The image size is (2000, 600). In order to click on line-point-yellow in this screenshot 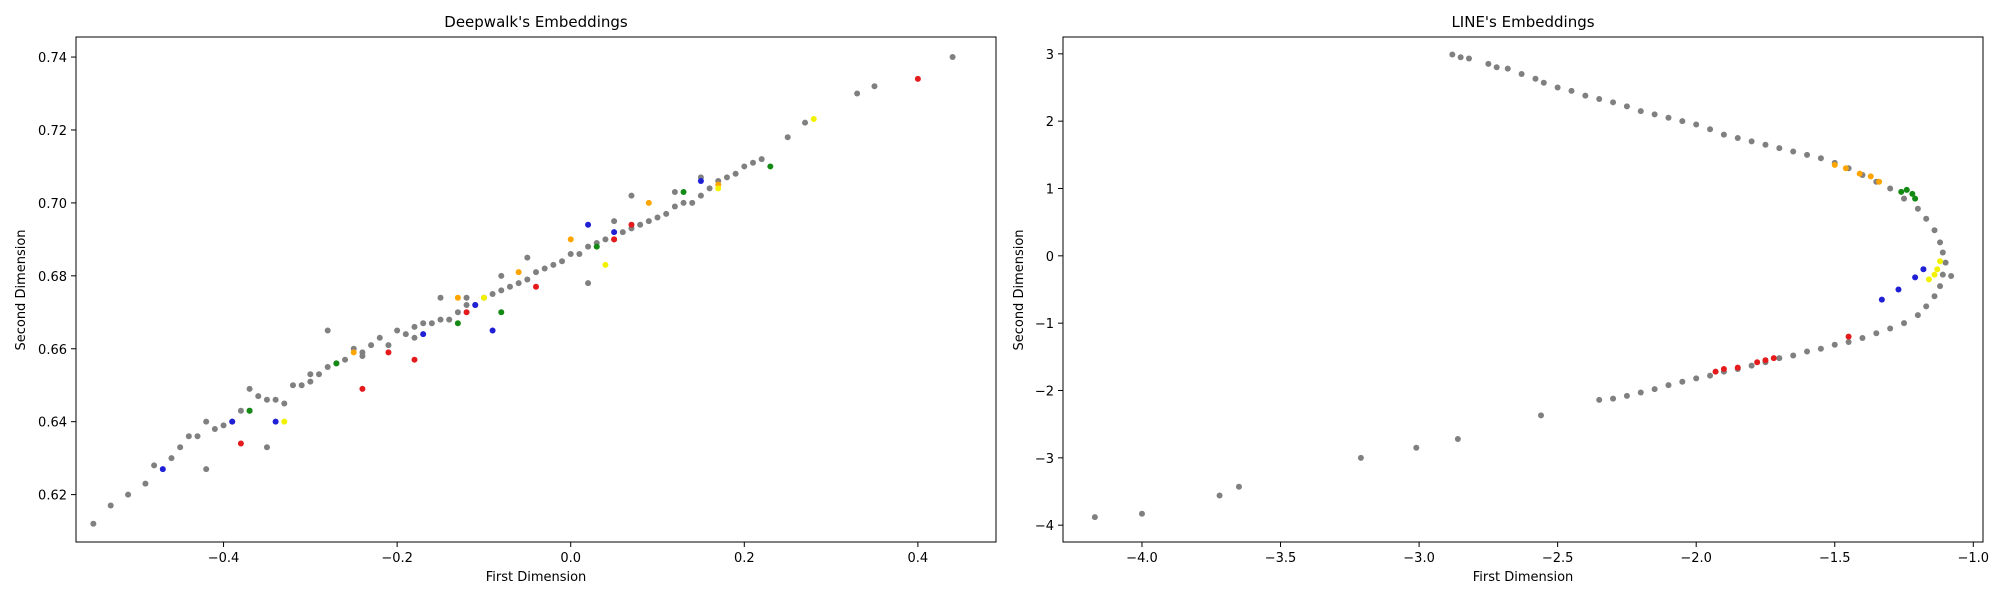, I will do `click(1934, 274)`.